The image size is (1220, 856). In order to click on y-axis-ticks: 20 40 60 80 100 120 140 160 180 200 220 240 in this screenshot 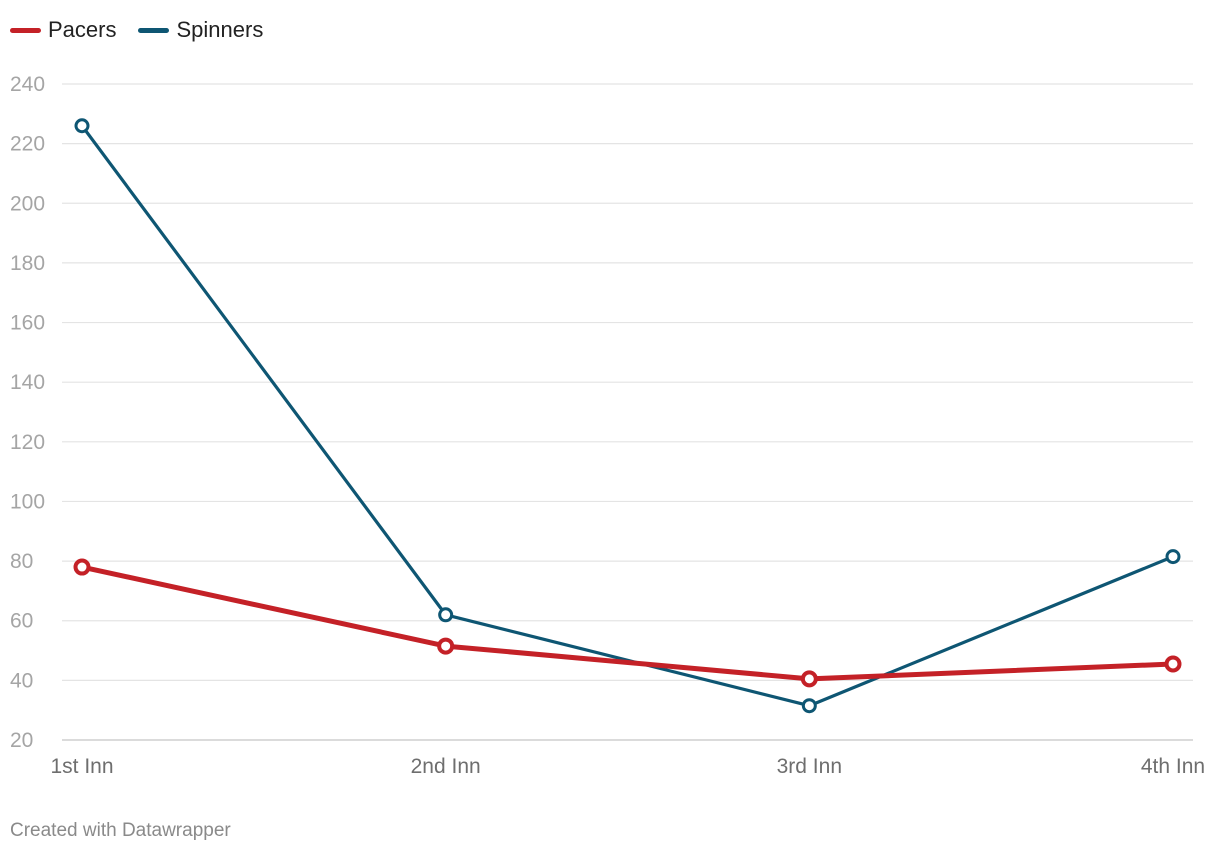, I will do `click(27, 412)`.